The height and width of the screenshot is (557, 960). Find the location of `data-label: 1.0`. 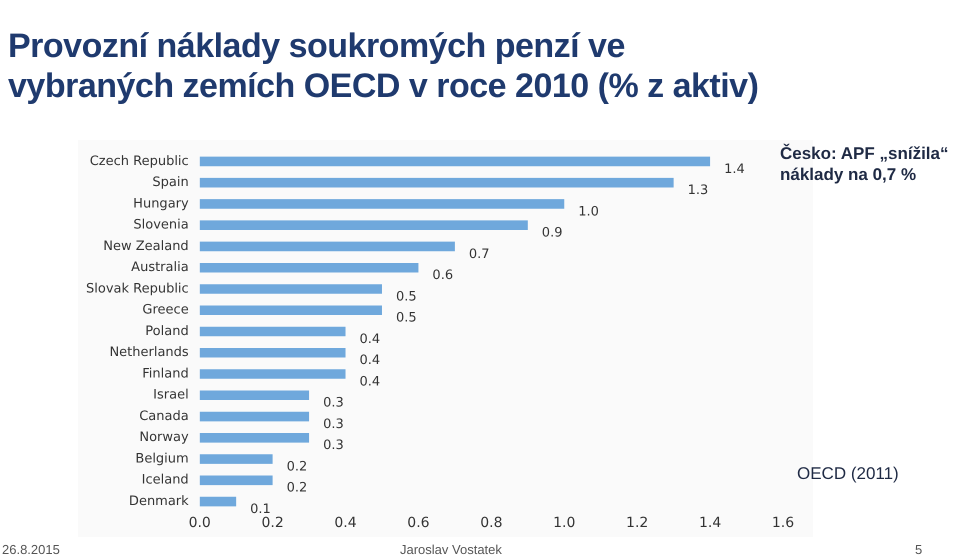

data-label: 1.0 is located at coordinates (588, 212).